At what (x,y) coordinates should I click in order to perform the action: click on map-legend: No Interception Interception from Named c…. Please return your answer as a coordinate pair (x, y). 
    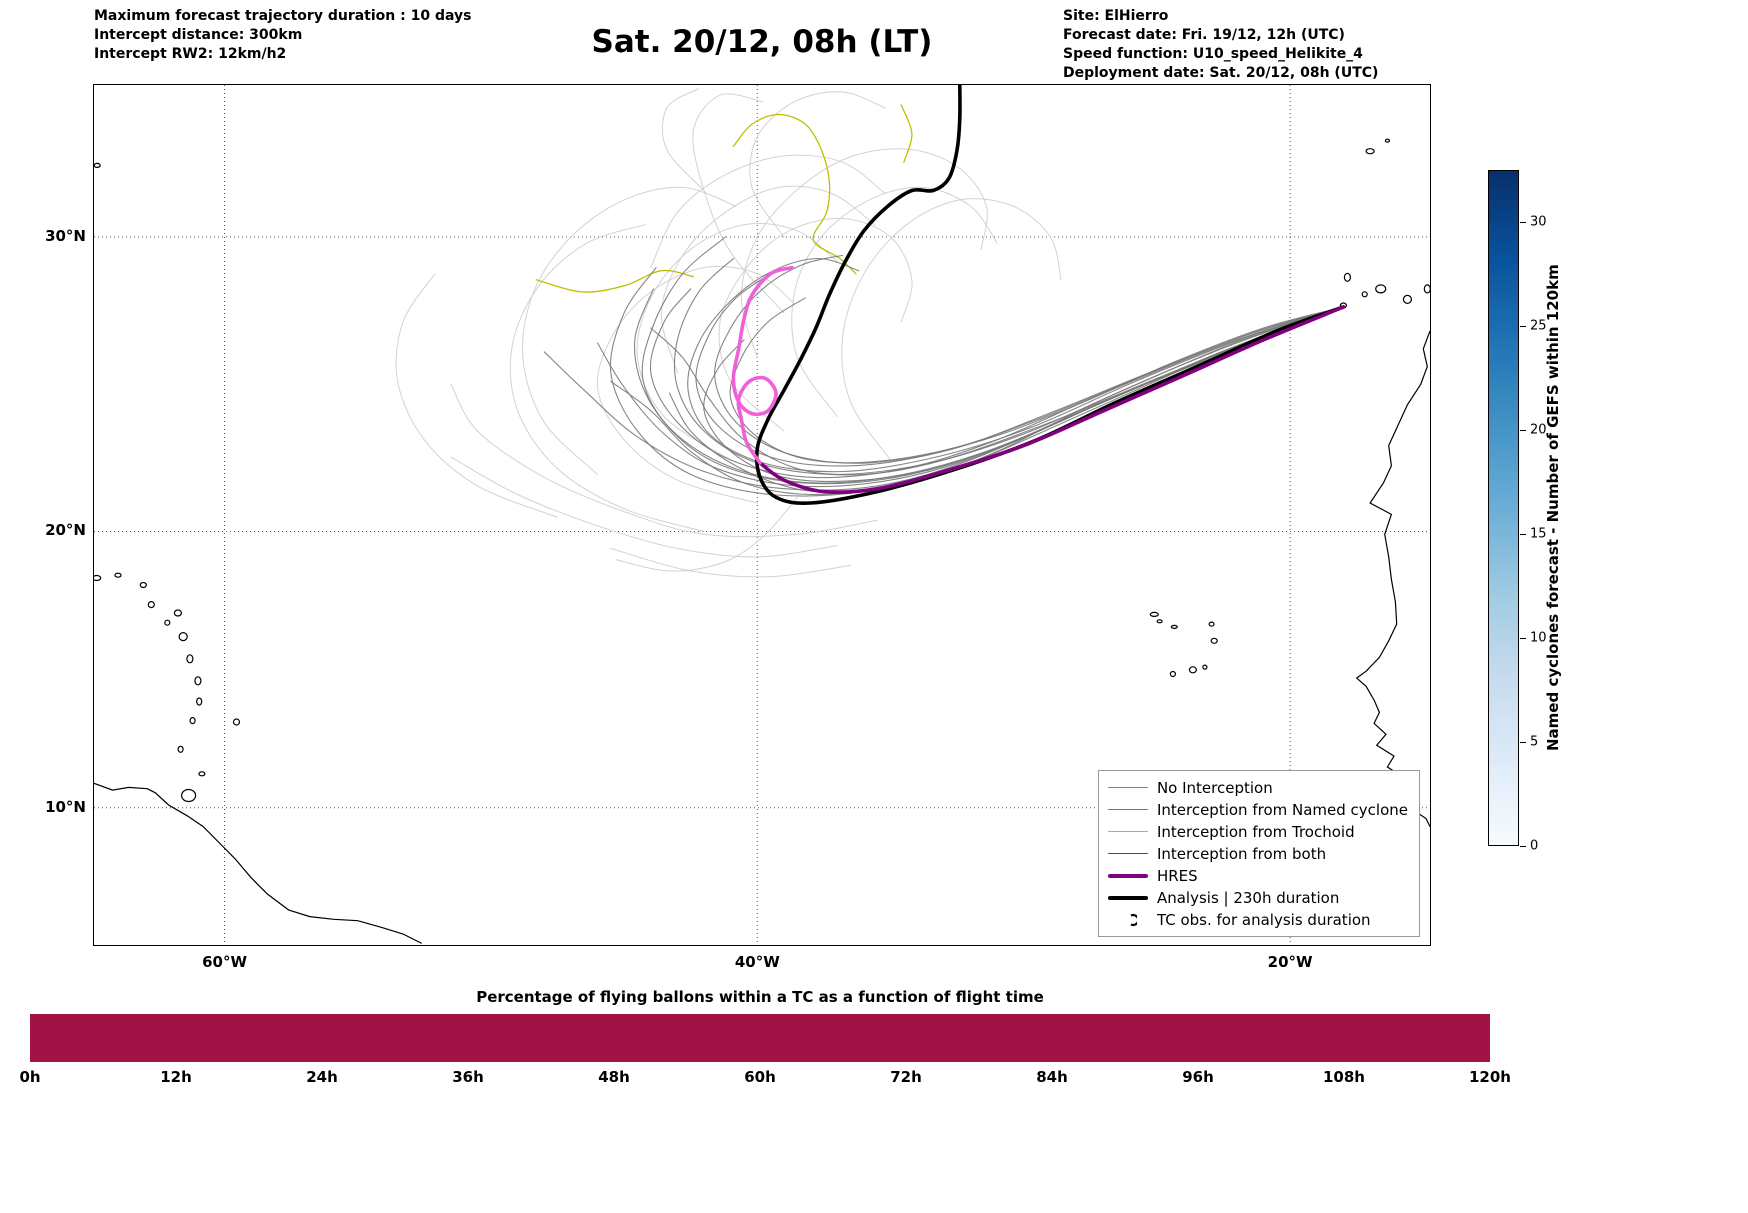
    Looking at the image, I should click on (1258, 853).